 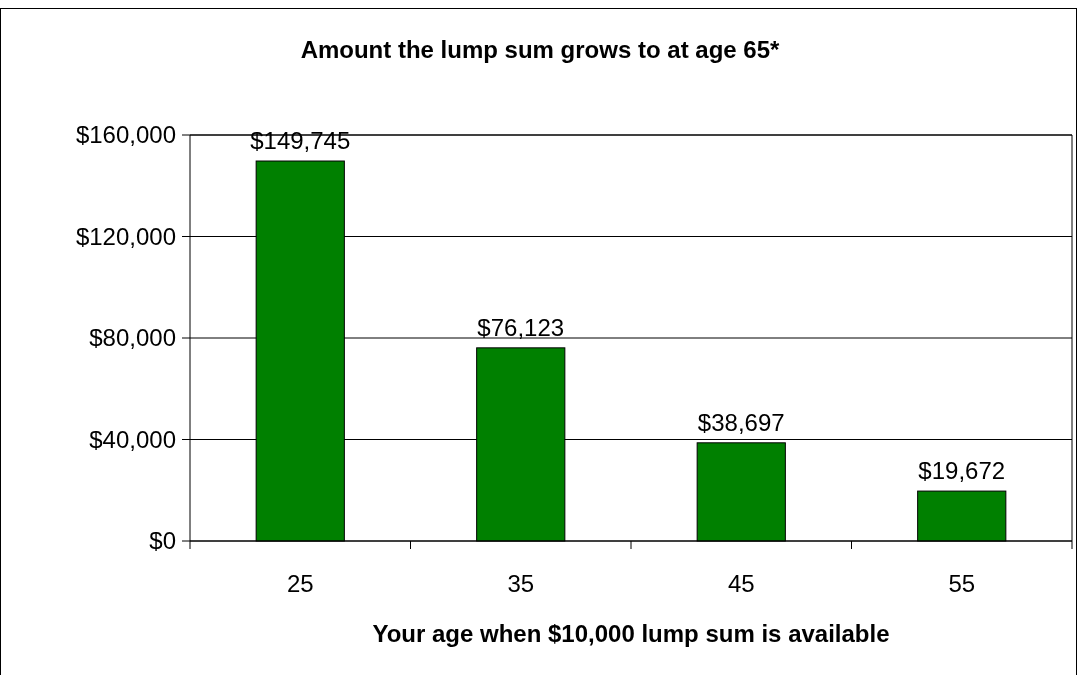 I want to click on chart-title: Amount the lump sum grows to at age 65*, so click(x=540, y=49).